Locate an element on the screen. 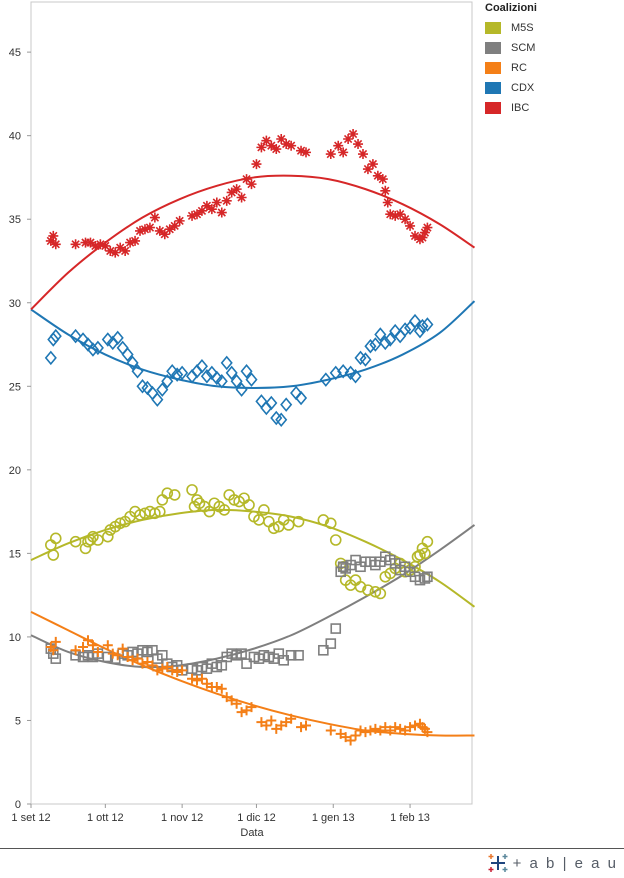 This screenshot has width=624, height=878. legend-item-ibc: IBC is located at coordinates (552, 108).